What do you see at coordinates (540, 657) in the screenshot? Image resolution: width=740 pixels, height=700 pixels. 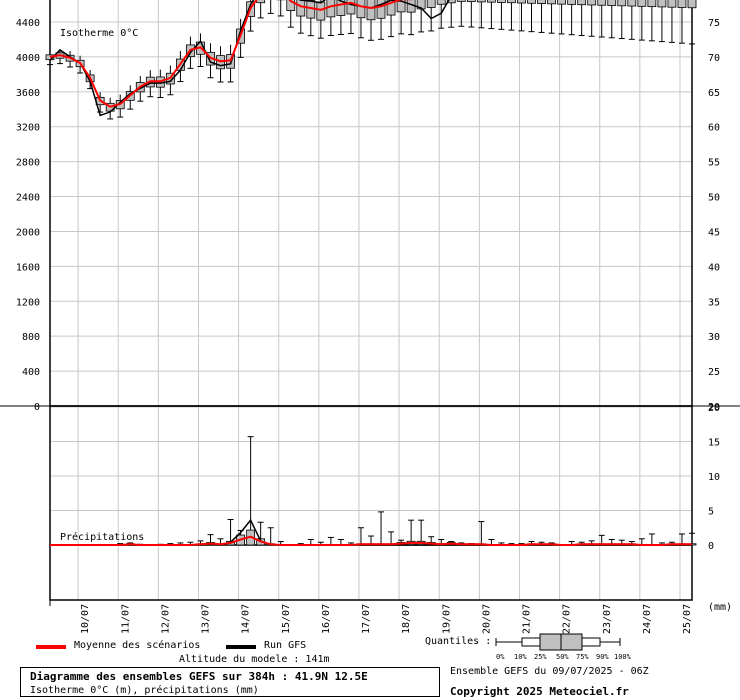 I see `quantile-tick: 25%` at bounding box center [540, 657].